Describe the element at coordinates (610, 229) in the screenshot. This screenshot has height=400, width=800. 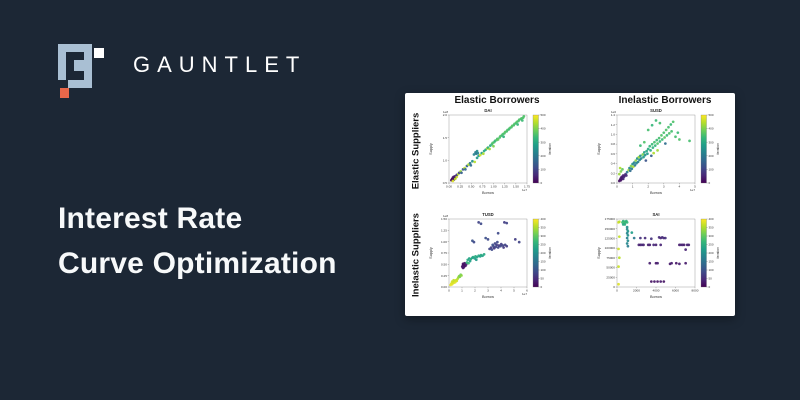
I see `y-tick-label: 150000` at that location.